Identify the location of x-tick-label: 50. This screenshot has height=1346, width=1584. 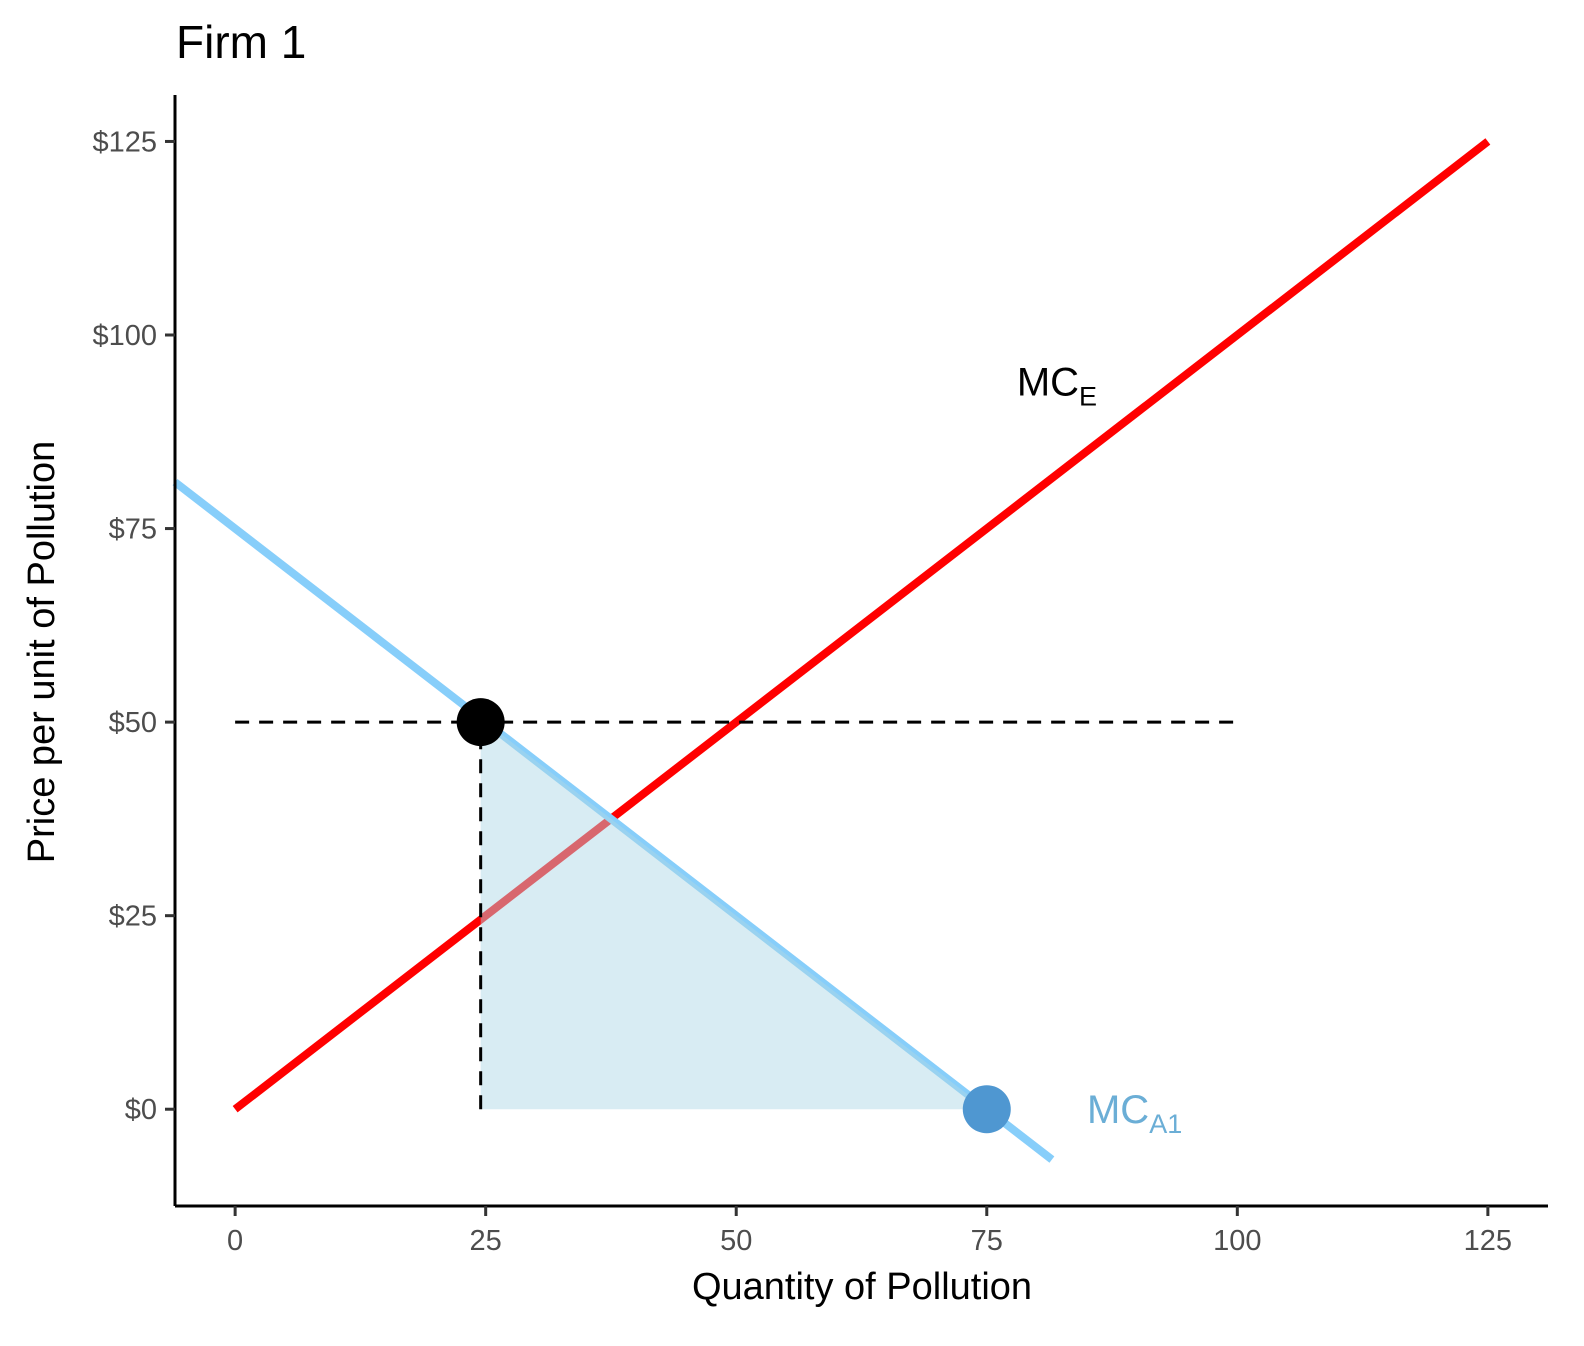
(736, 1241).